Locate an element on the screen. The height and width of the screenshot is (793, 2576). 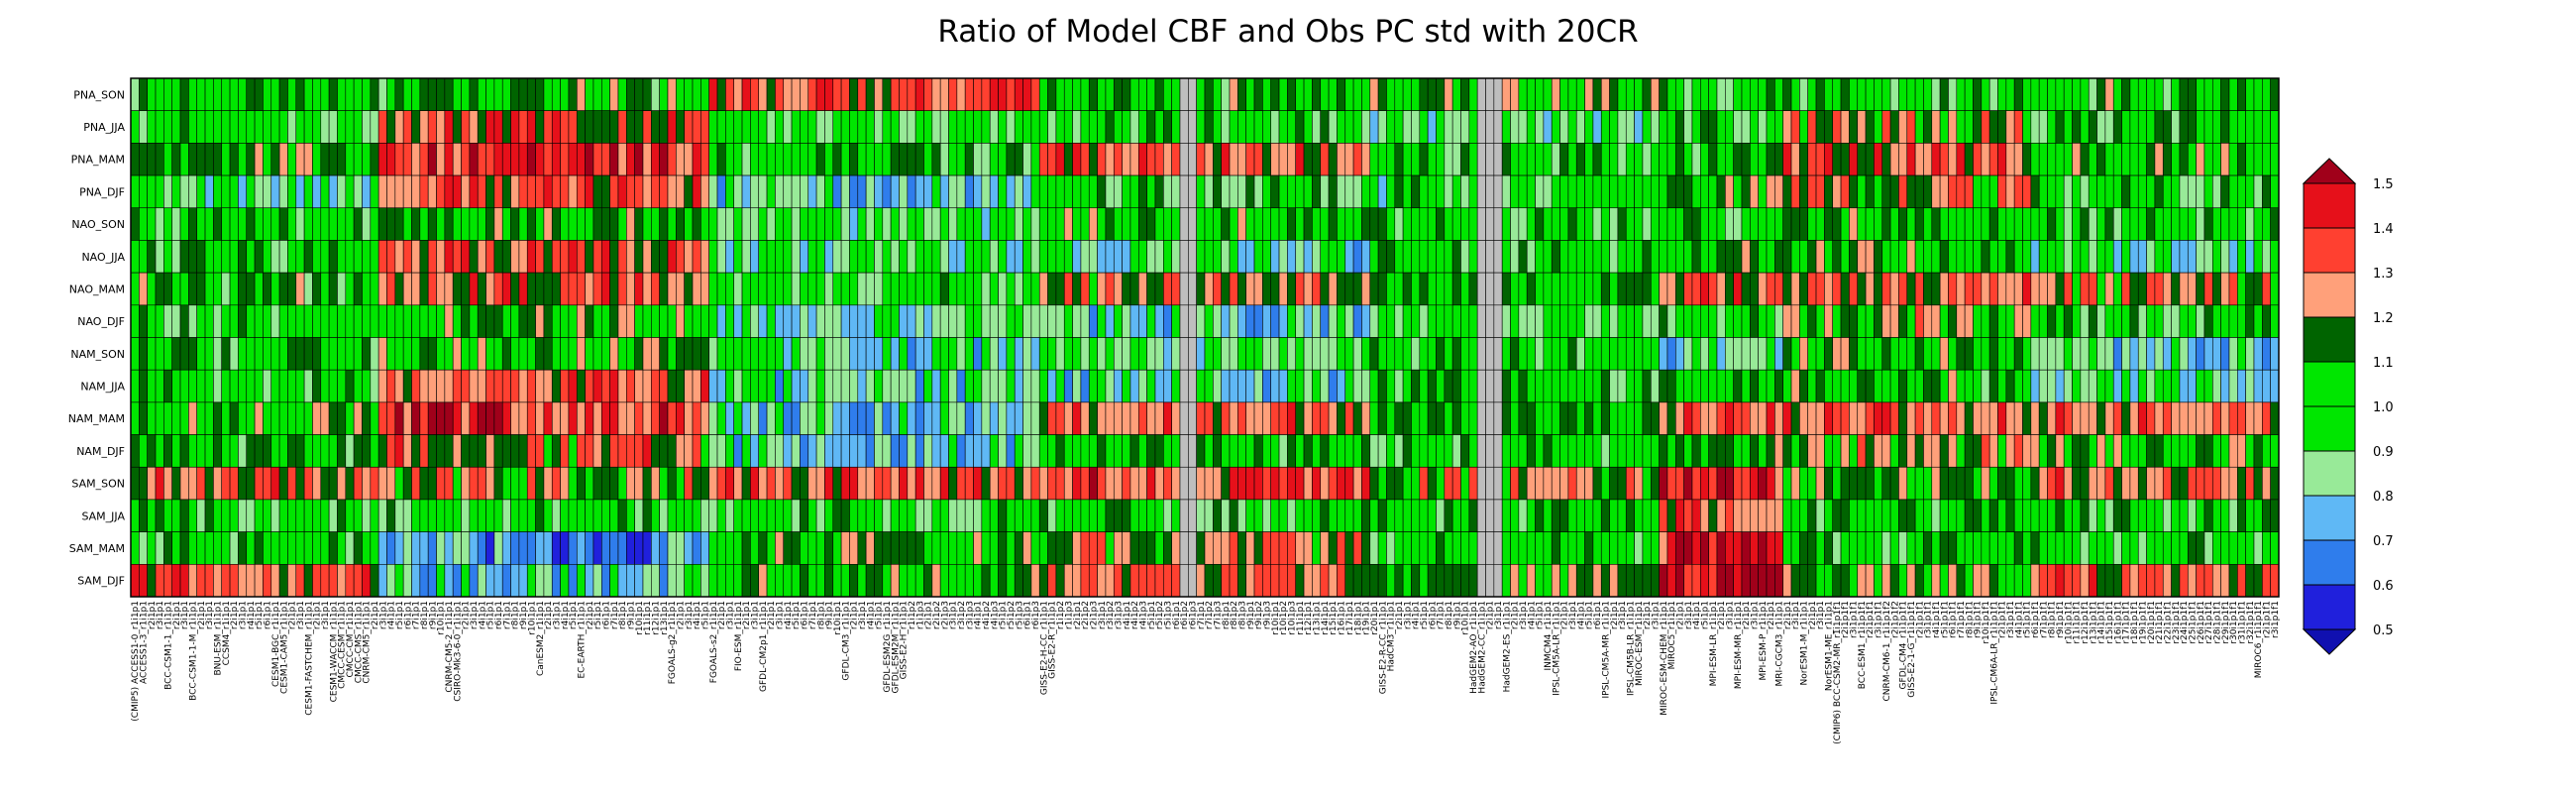
column-label: r2i1p1 is located at coordinates (682, 615).